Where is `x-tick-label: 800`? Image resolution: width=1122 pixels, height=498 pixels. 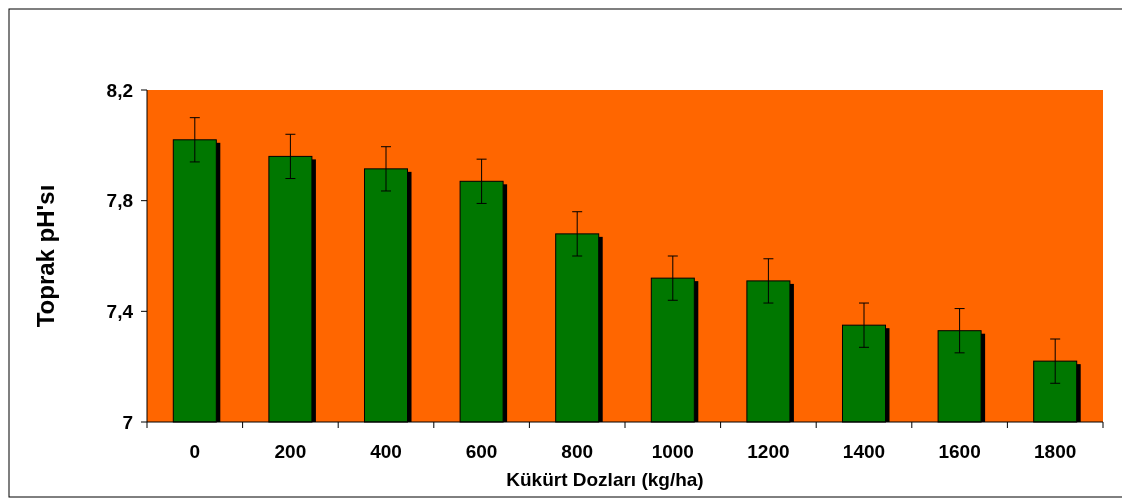
x-tick-label: 800 is located at coordinates (577, 451).